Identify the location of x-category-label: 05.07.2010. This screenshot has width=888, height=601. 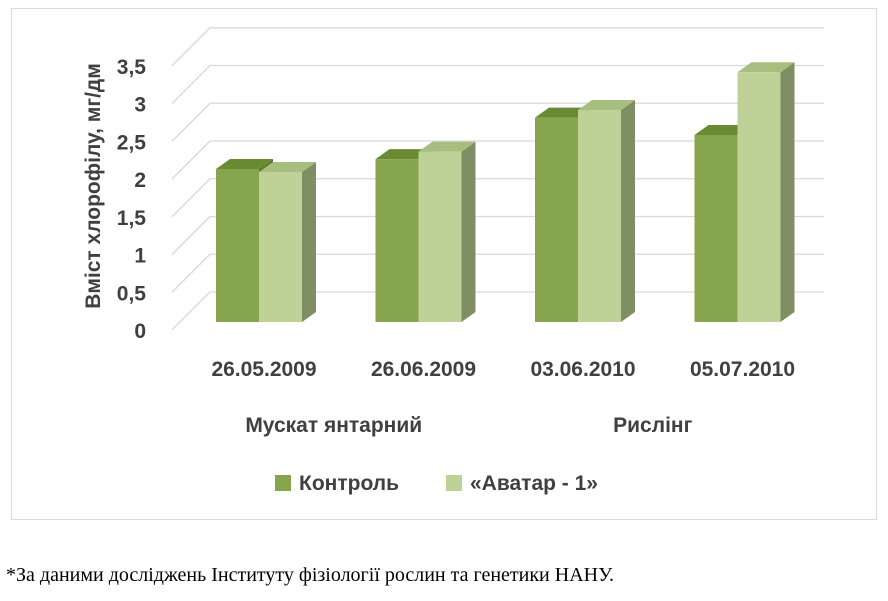
(742, 369).